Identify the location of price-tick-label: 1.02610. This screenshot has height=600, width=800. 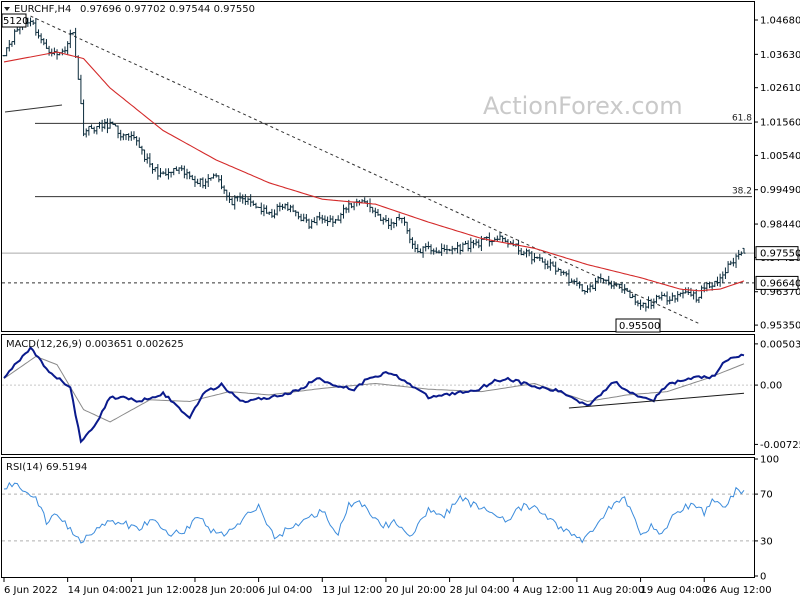
(780, 88).